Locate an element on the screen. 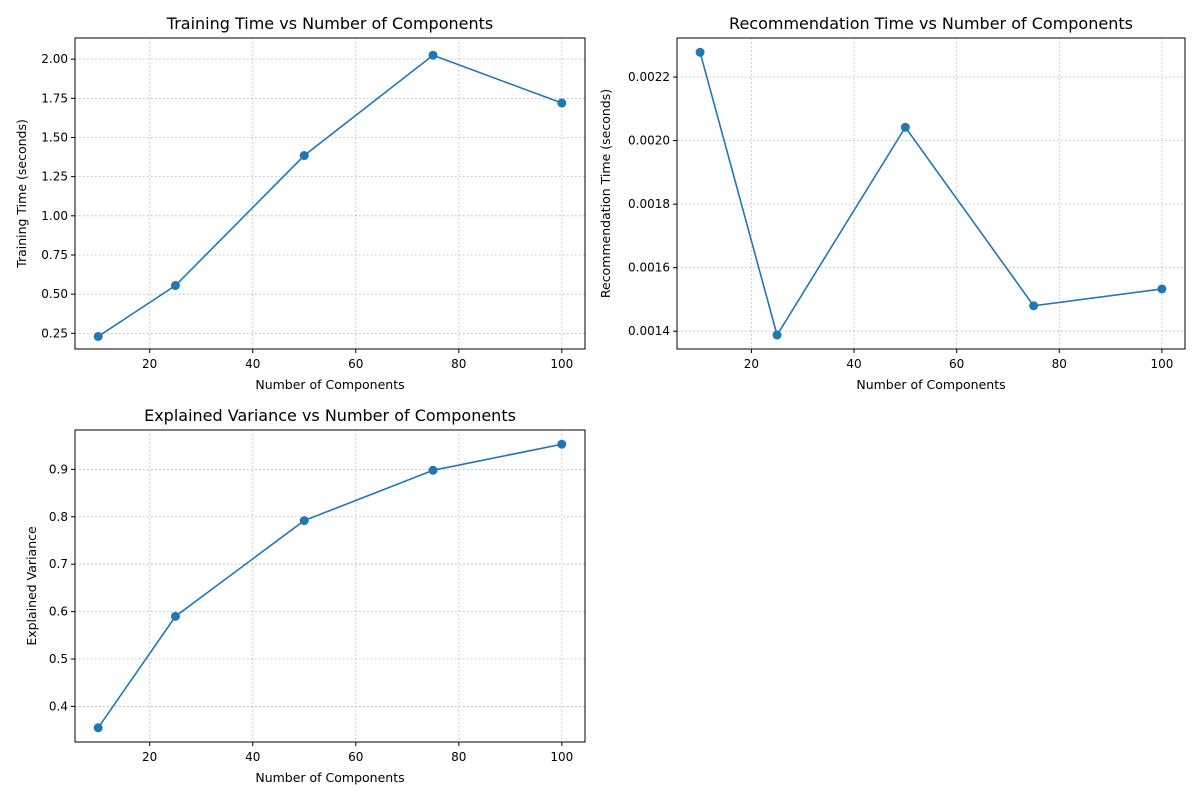  y-axis-label: Explained Variance is located at coordinates (31, 586).